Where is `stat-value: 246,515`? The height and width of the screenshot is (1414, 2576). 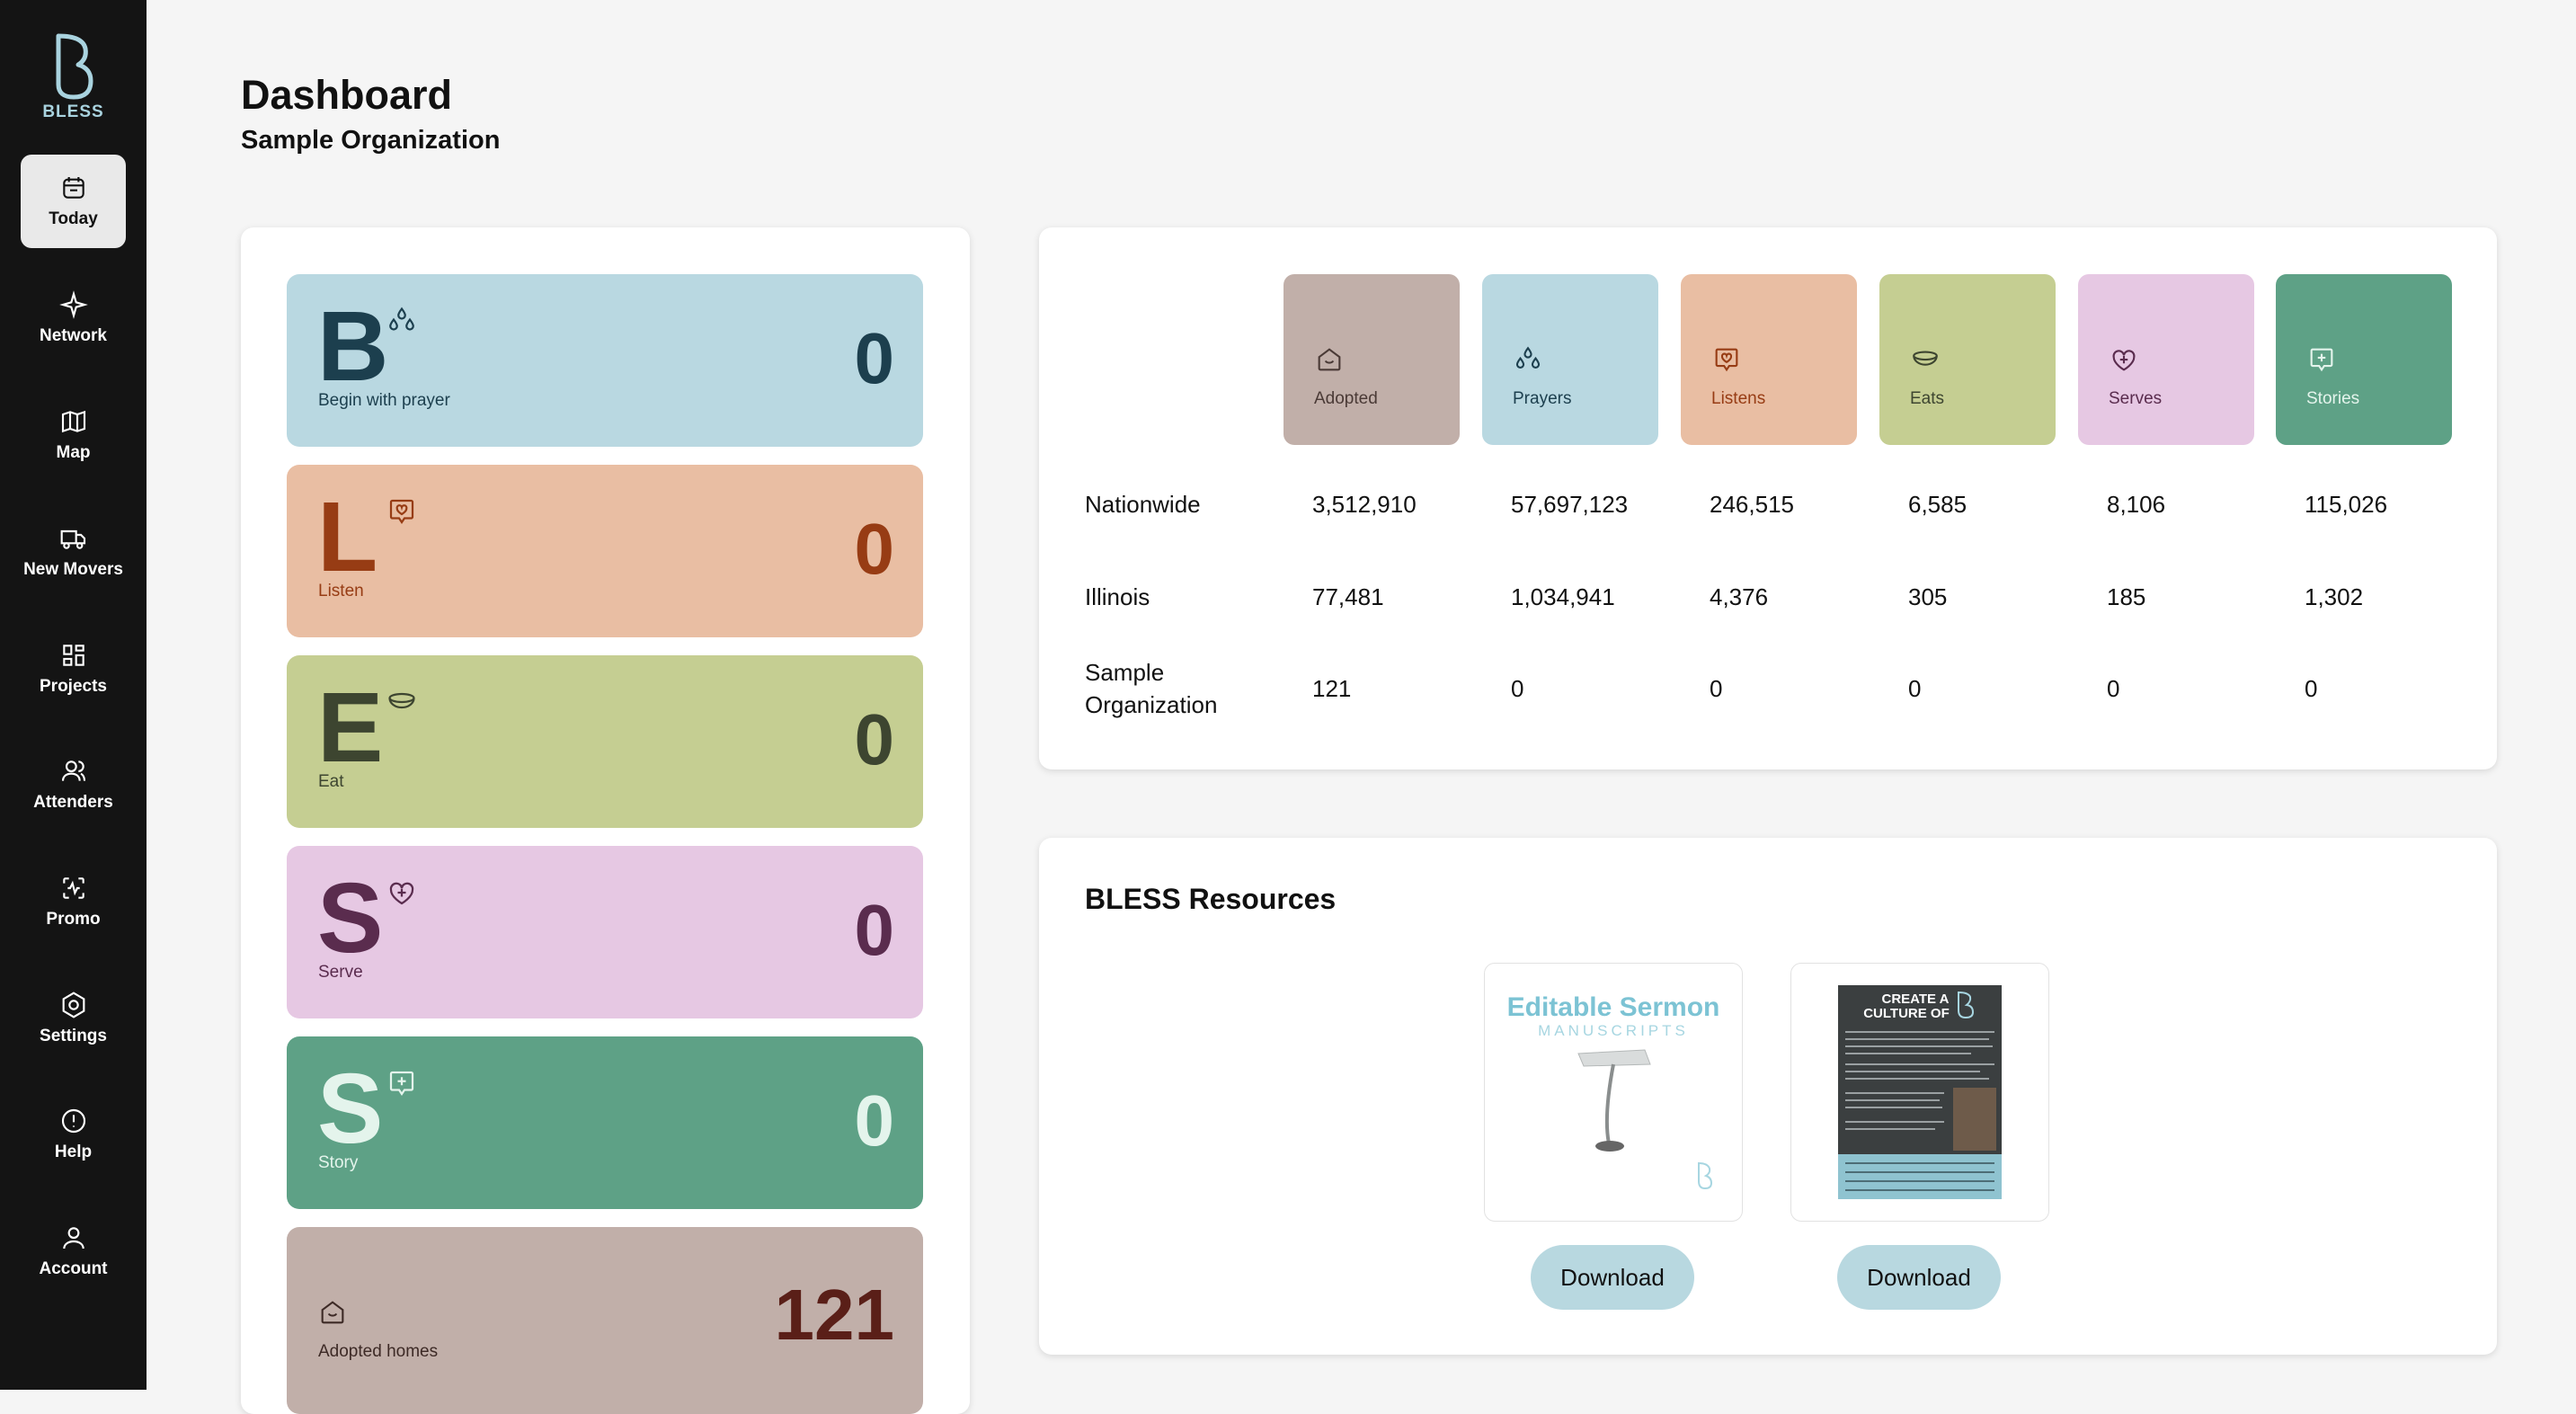 stat-value: 246,515 is located at coordinates (1752, 504).